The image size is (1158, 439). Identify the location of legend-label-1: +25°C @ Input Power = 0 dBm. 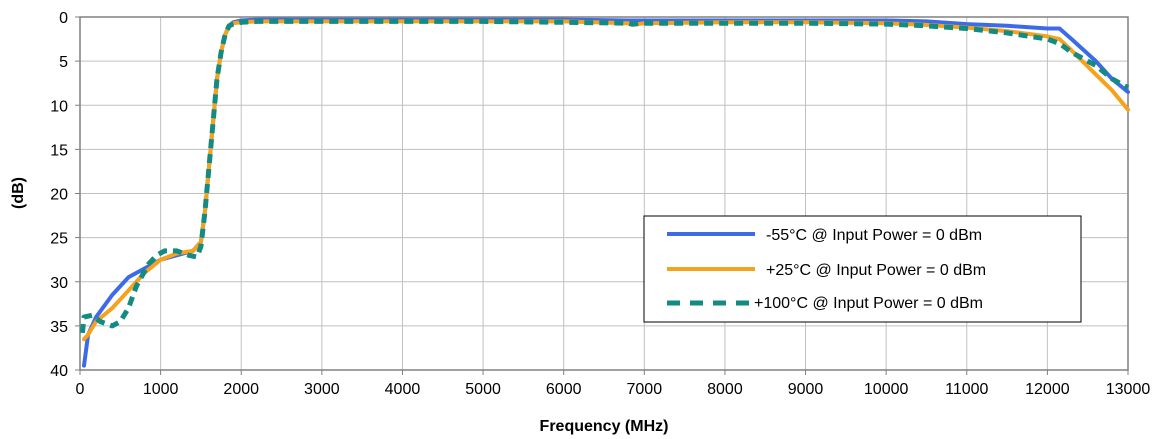
(876, 270).